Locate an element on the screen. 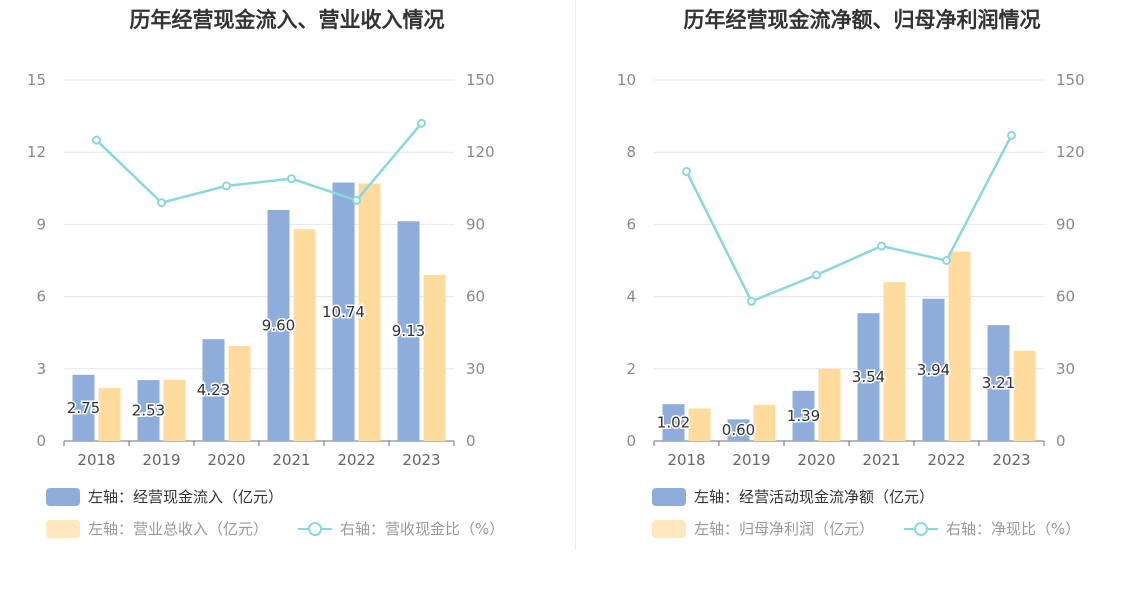 The height and width of the screenshot is (589, 1148). y-left-tick-label: 2 is located at coordinates (631, 369).